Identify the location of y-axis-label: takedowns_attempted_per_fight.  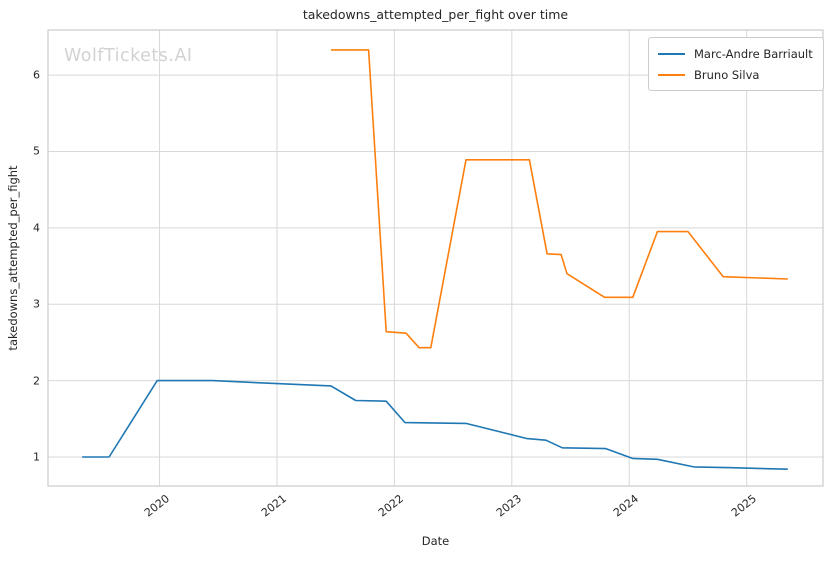
(13, 258).